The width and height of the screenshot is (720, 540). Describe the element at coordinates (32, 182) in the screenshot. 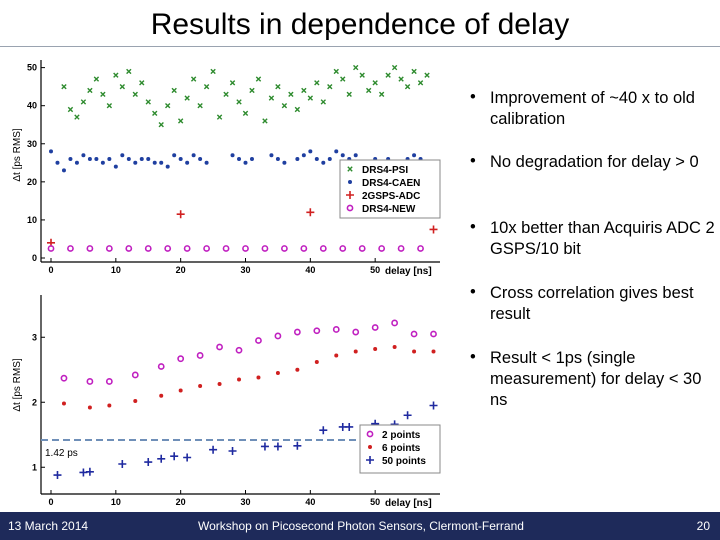

I see `y-tick-label: 20` at that location.